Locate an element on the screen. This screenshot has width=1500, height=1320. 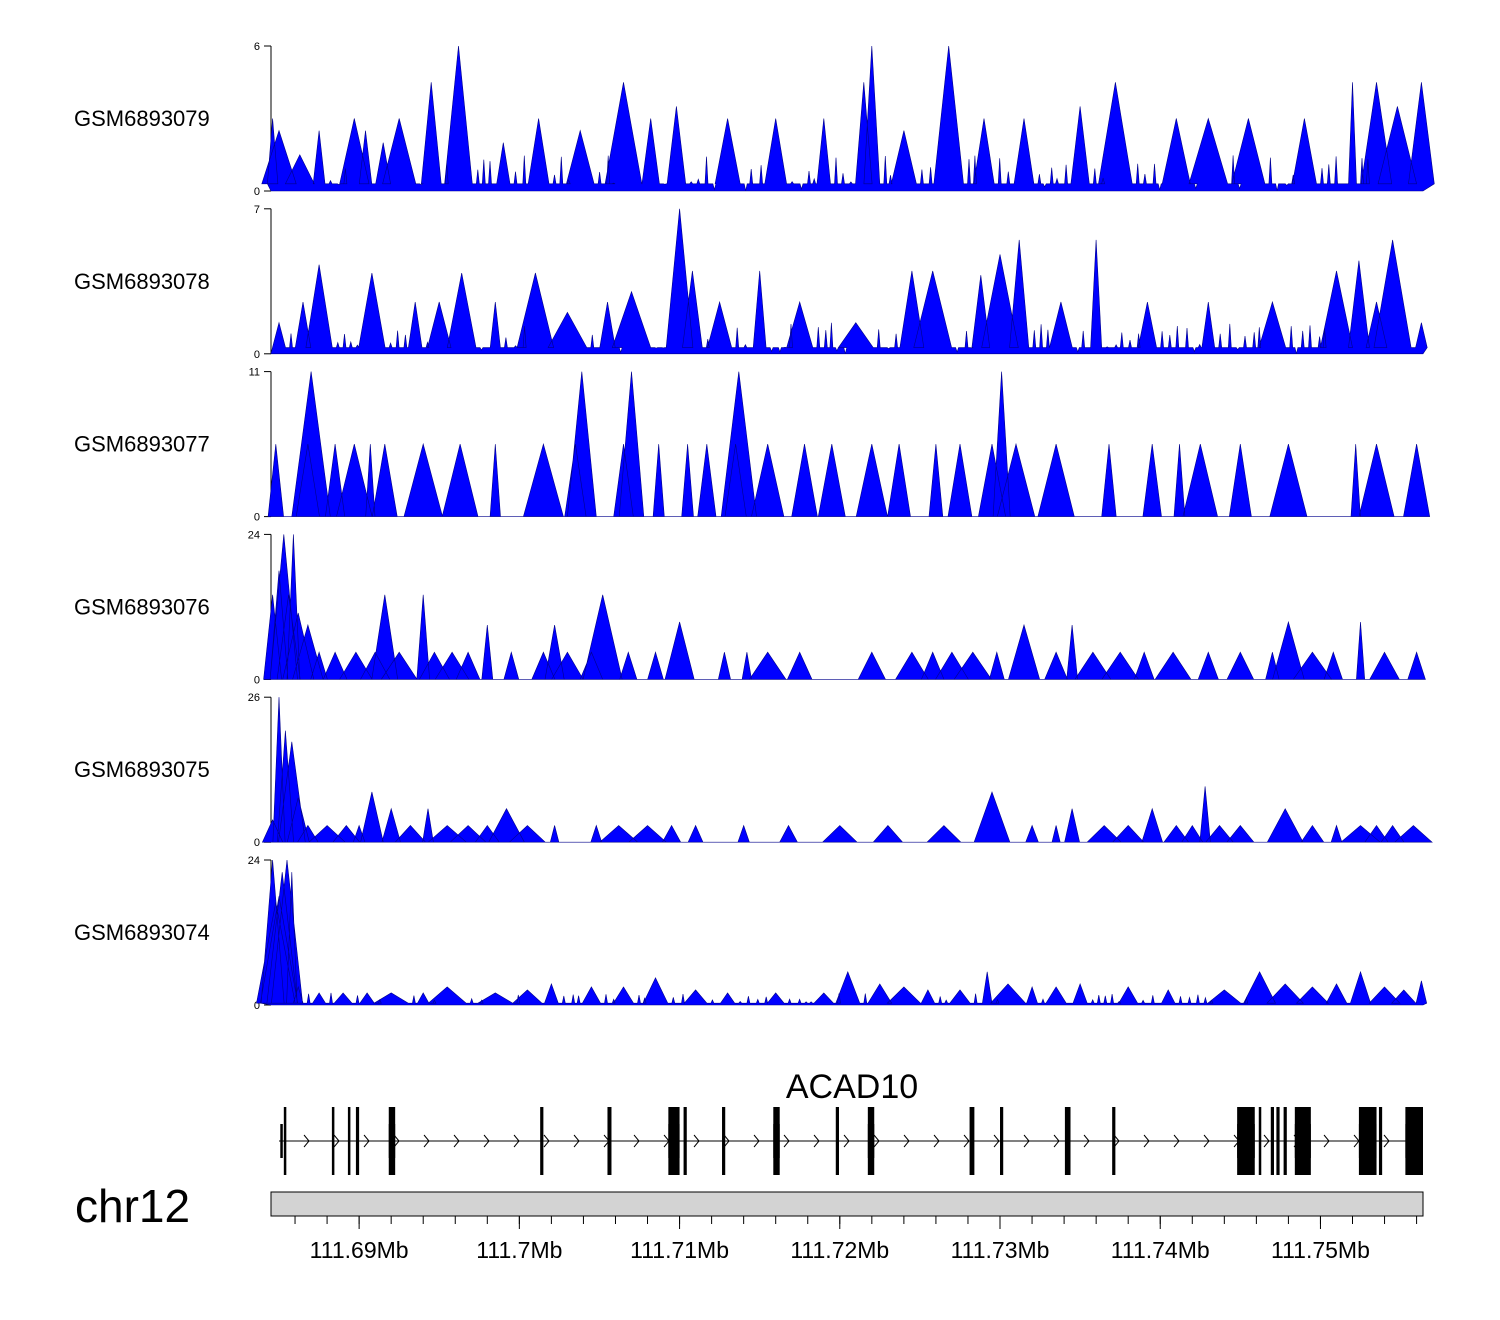
track-GSM6893077: GSM6893077 11 0 is located at coordinates (752, 445).